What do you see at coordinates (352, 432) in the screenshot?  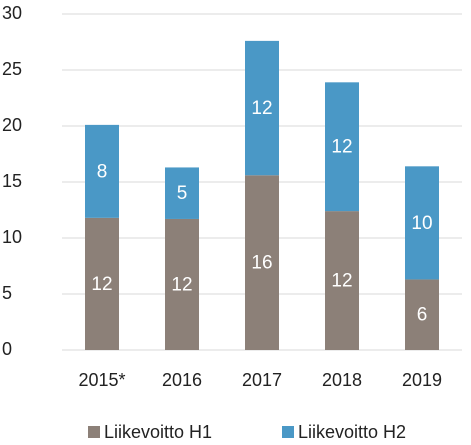 I see `legend-label: Liikevoitto H2` at bounding box center [352, 432].